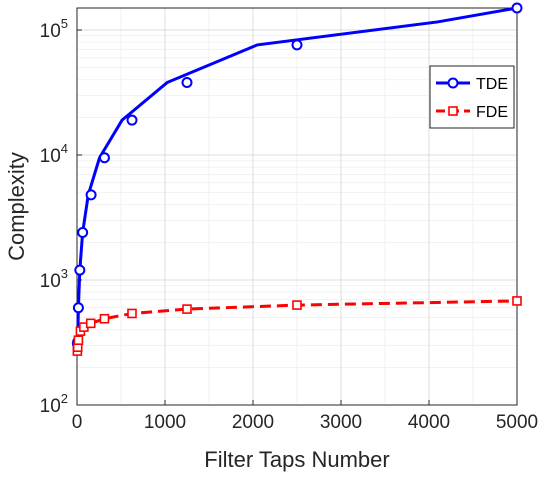 The height and width of the screenshot is (480, 550). I want to click on x-axis: 0 1000 2000 3000 4000 5000, so click(305, 416).